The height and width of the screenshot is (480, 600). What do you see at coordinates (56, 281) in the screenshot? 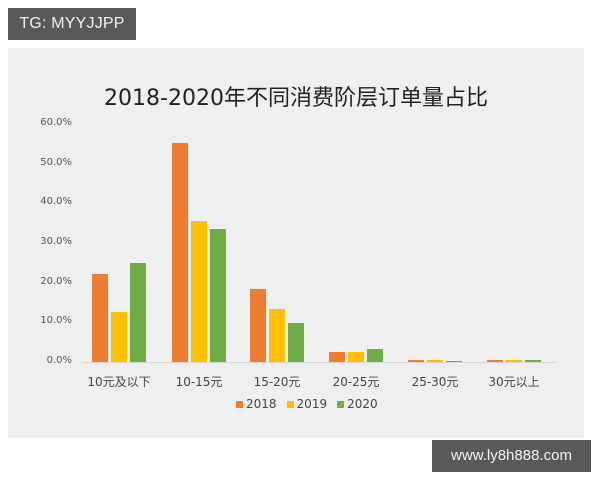
I see `y-tick-label: 20.0%` at bounding box center [56, 281].